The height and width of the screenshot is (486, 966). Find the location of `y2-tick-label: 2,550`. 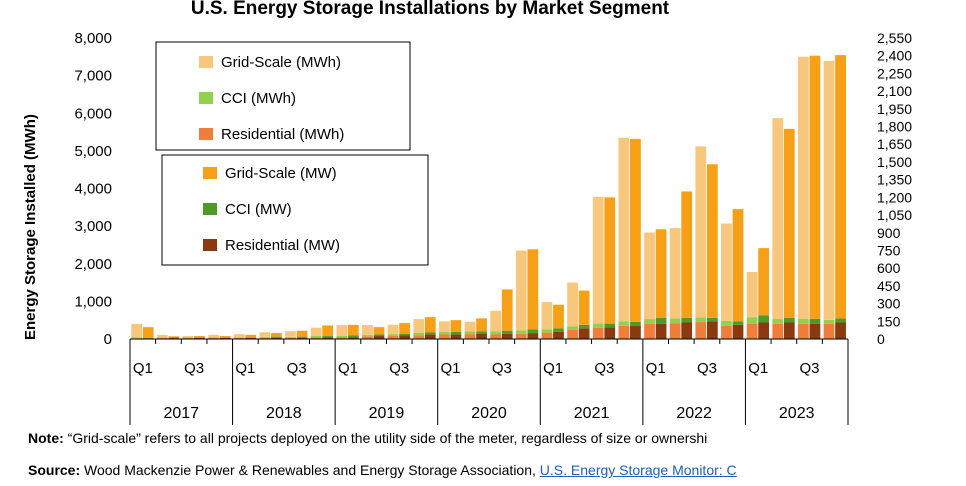

y2-tick-label: 2,550 is located at coordinates (894, 38).